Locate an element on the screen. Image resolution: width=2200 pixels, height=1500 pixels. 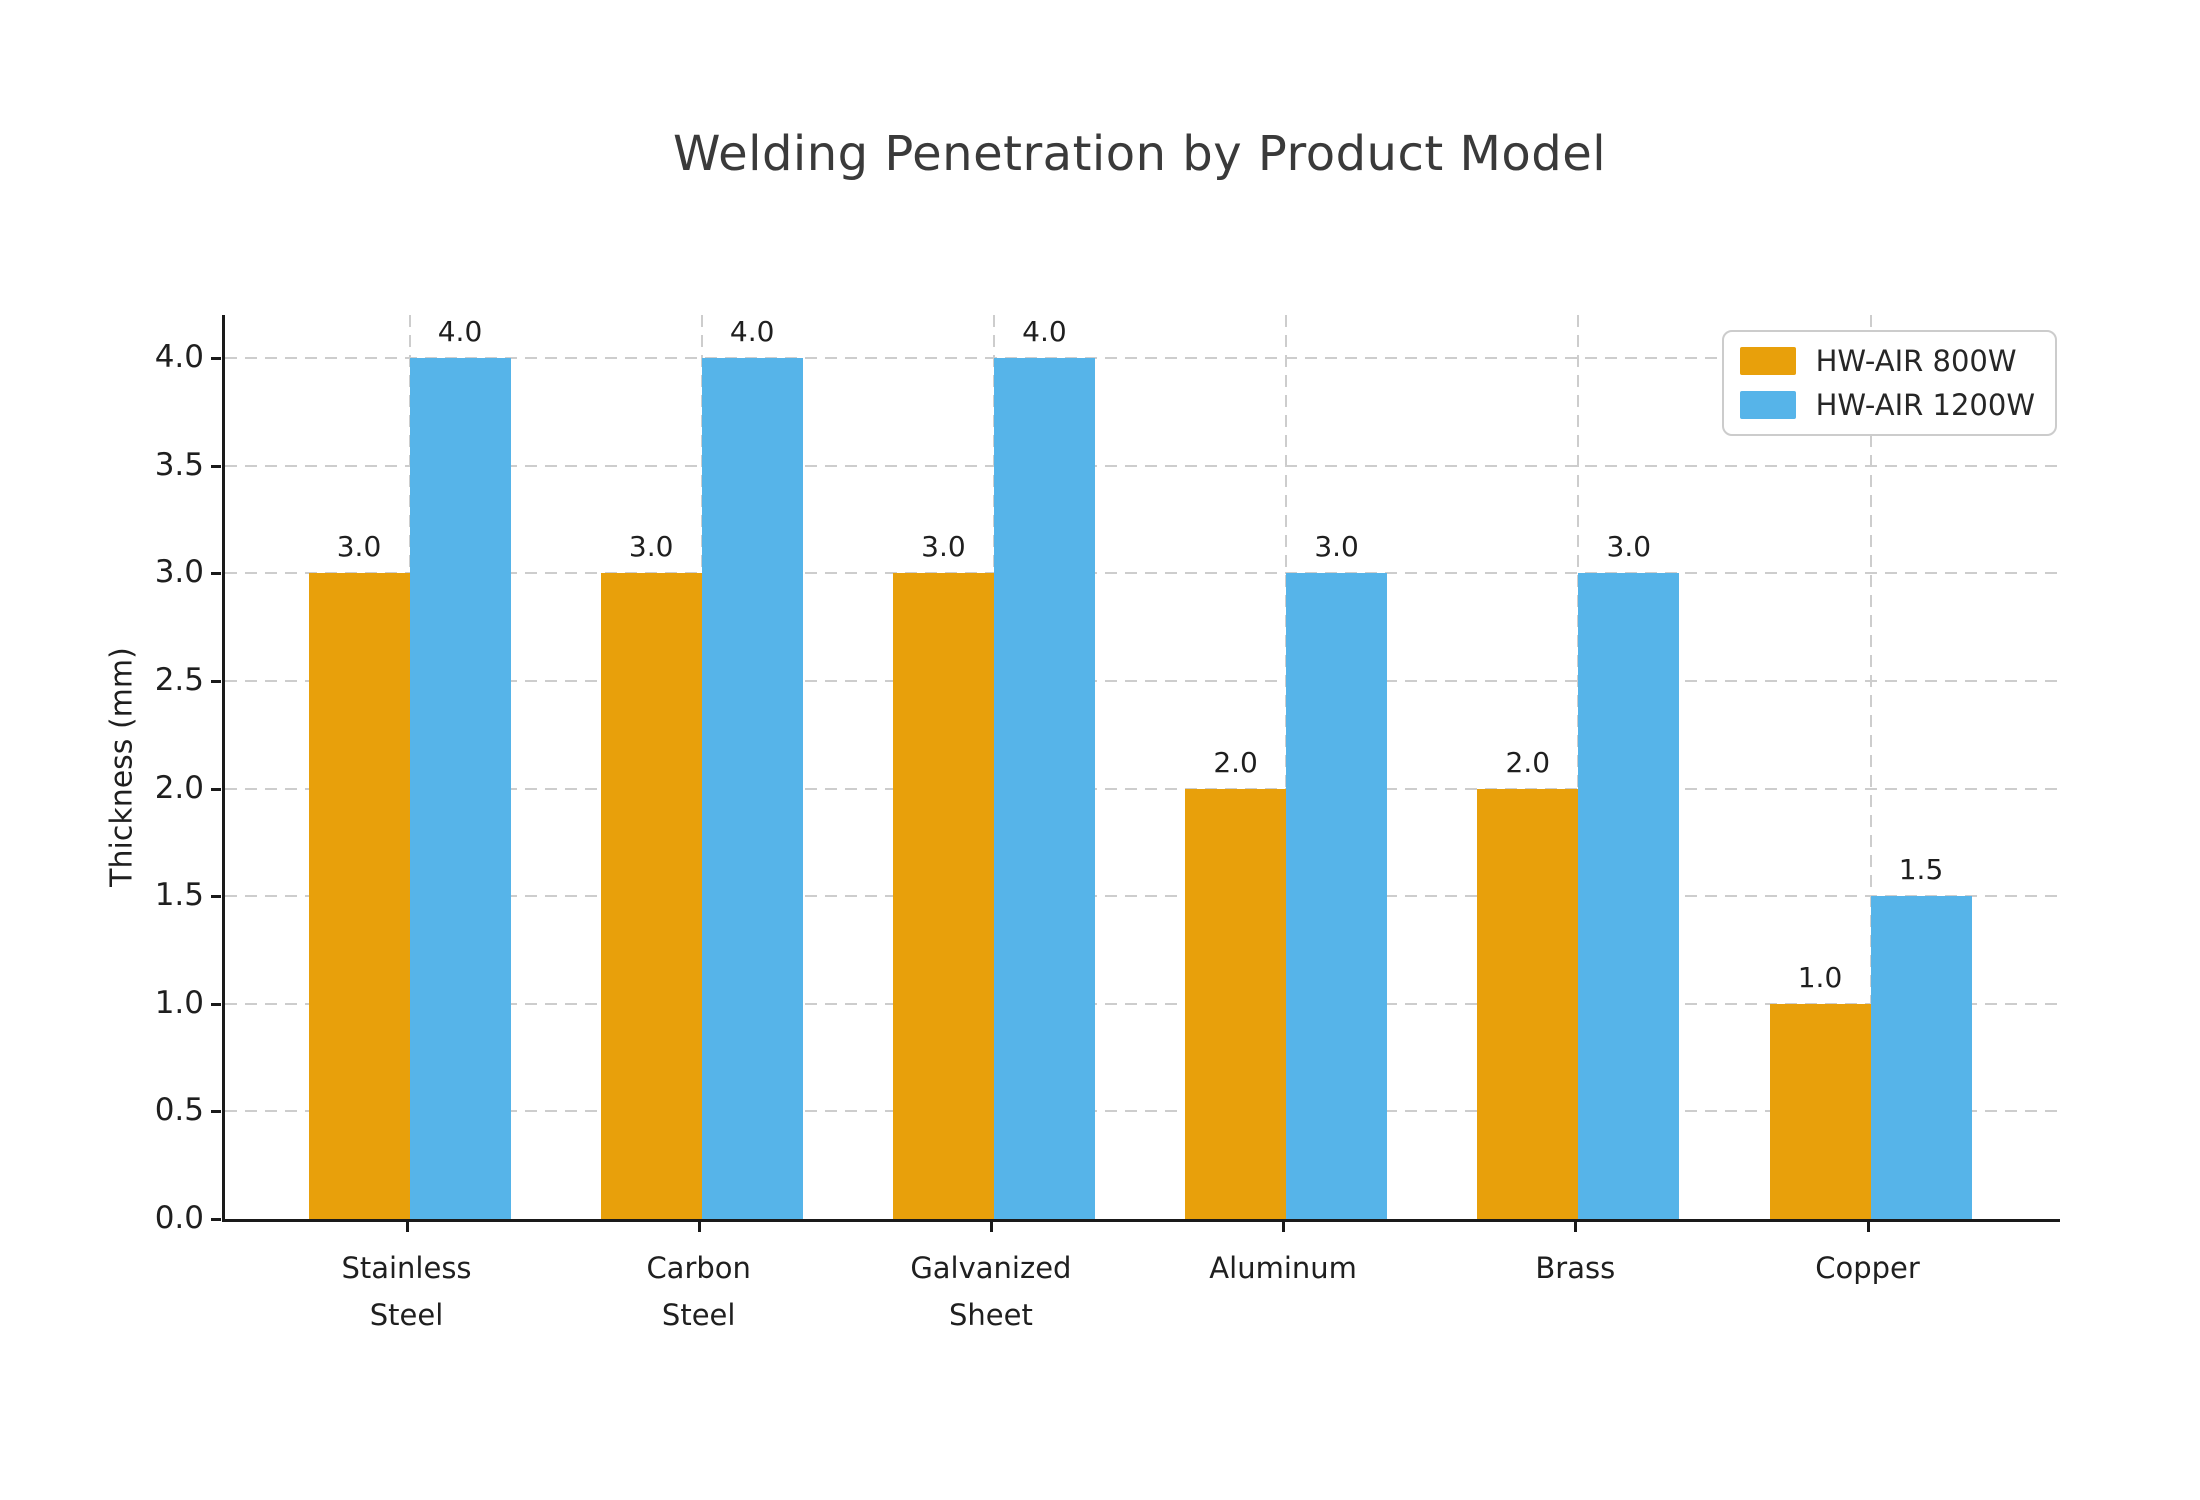
x-category-label: Carbon Steel is located at coordinates (698, 1291).